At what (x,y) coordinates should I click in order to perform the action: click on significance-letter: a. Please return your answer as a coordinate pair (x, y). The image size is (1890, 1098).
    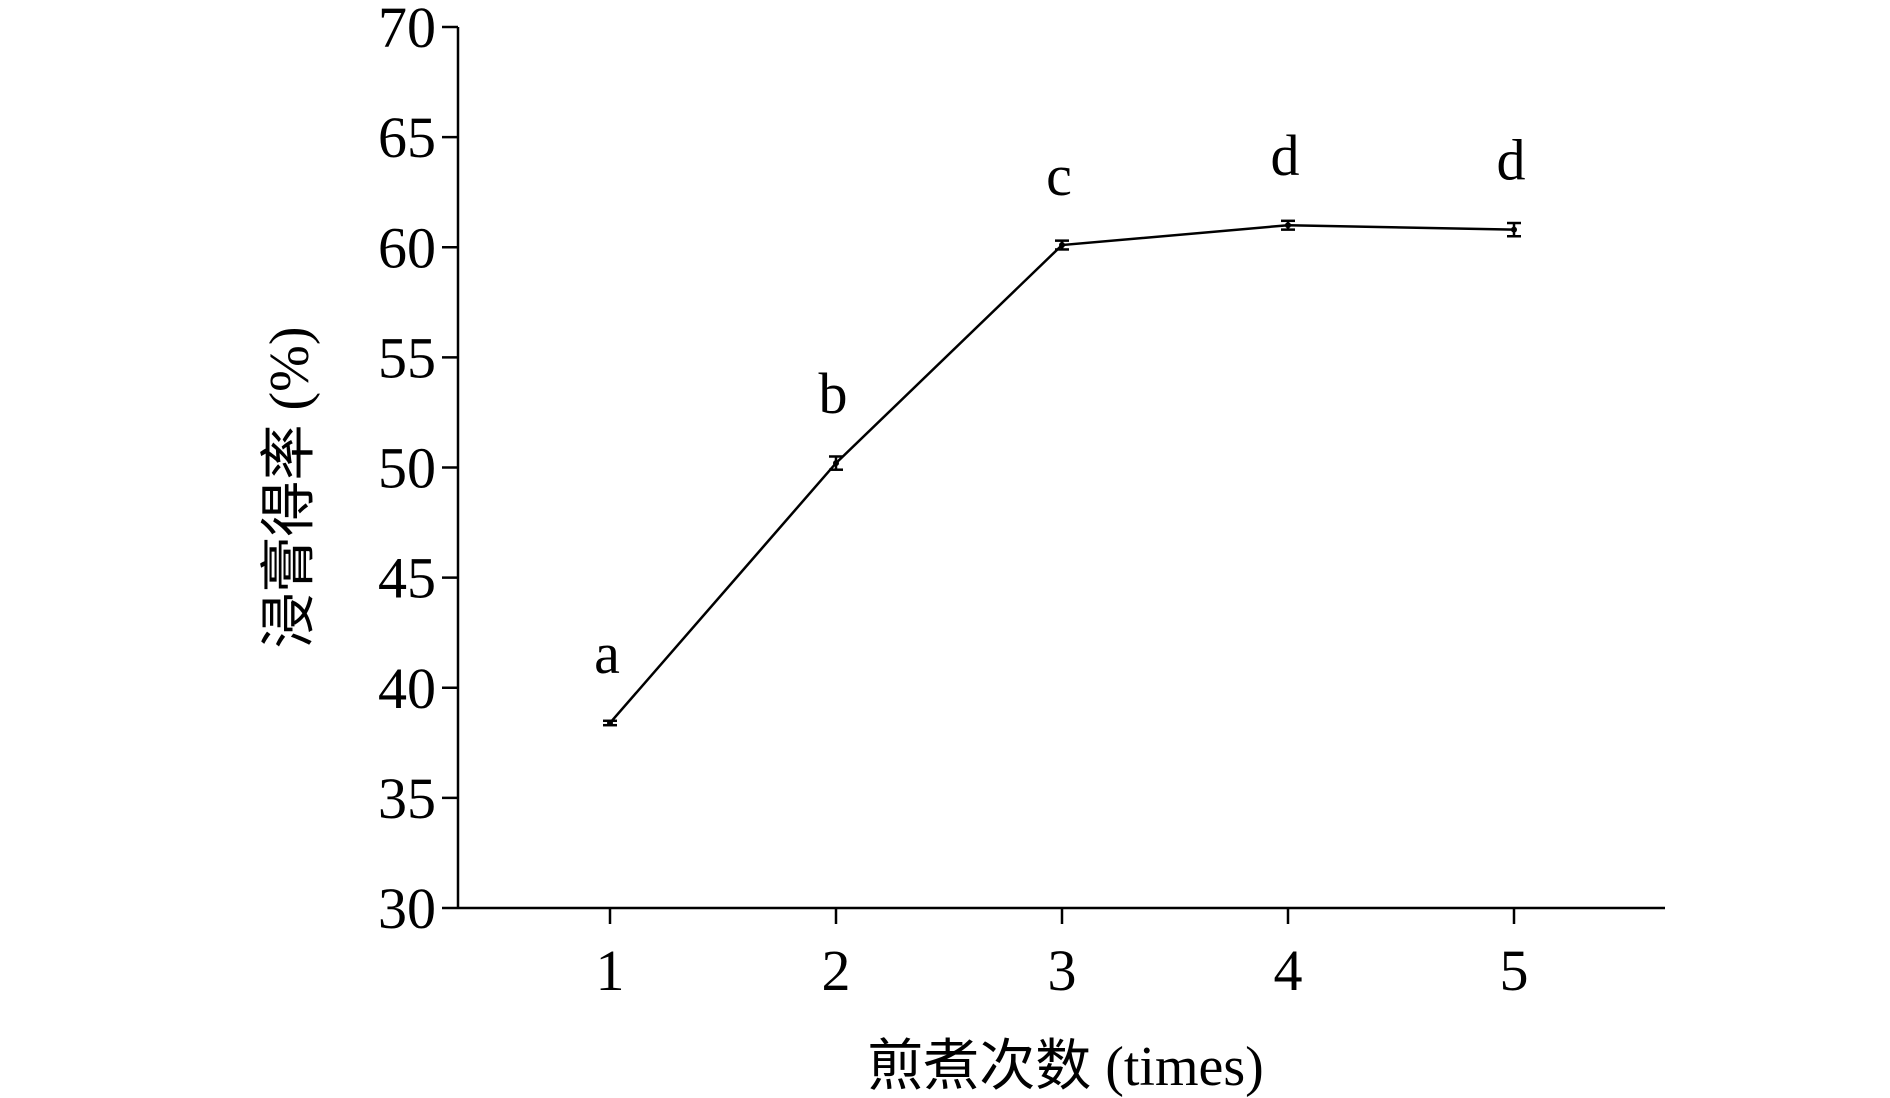
    Looking at the image, I should click on (607, 653).